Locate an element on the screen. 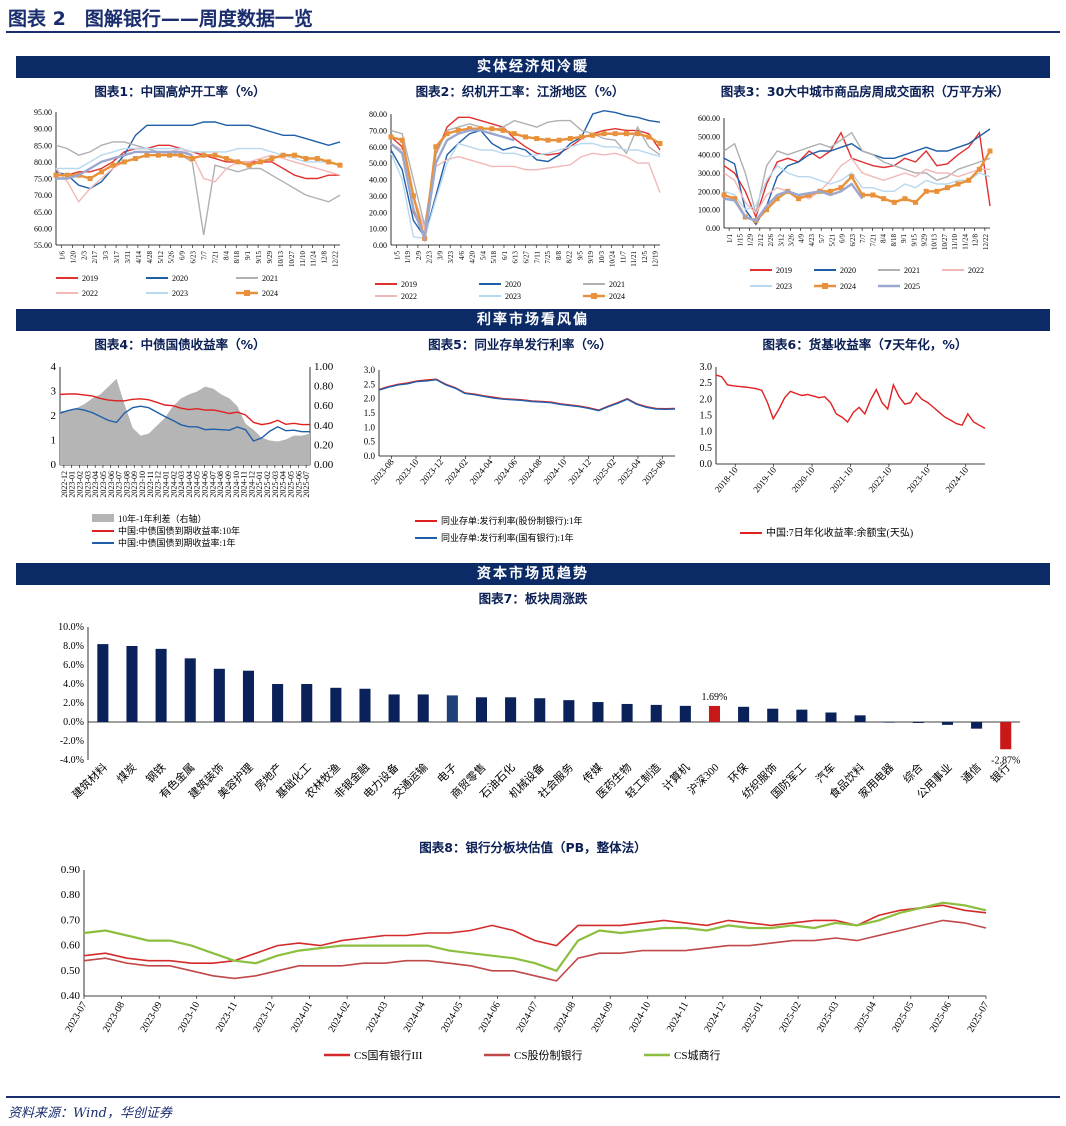  x-tick-label: 2023-12 is located at coordinates (264, 1017).